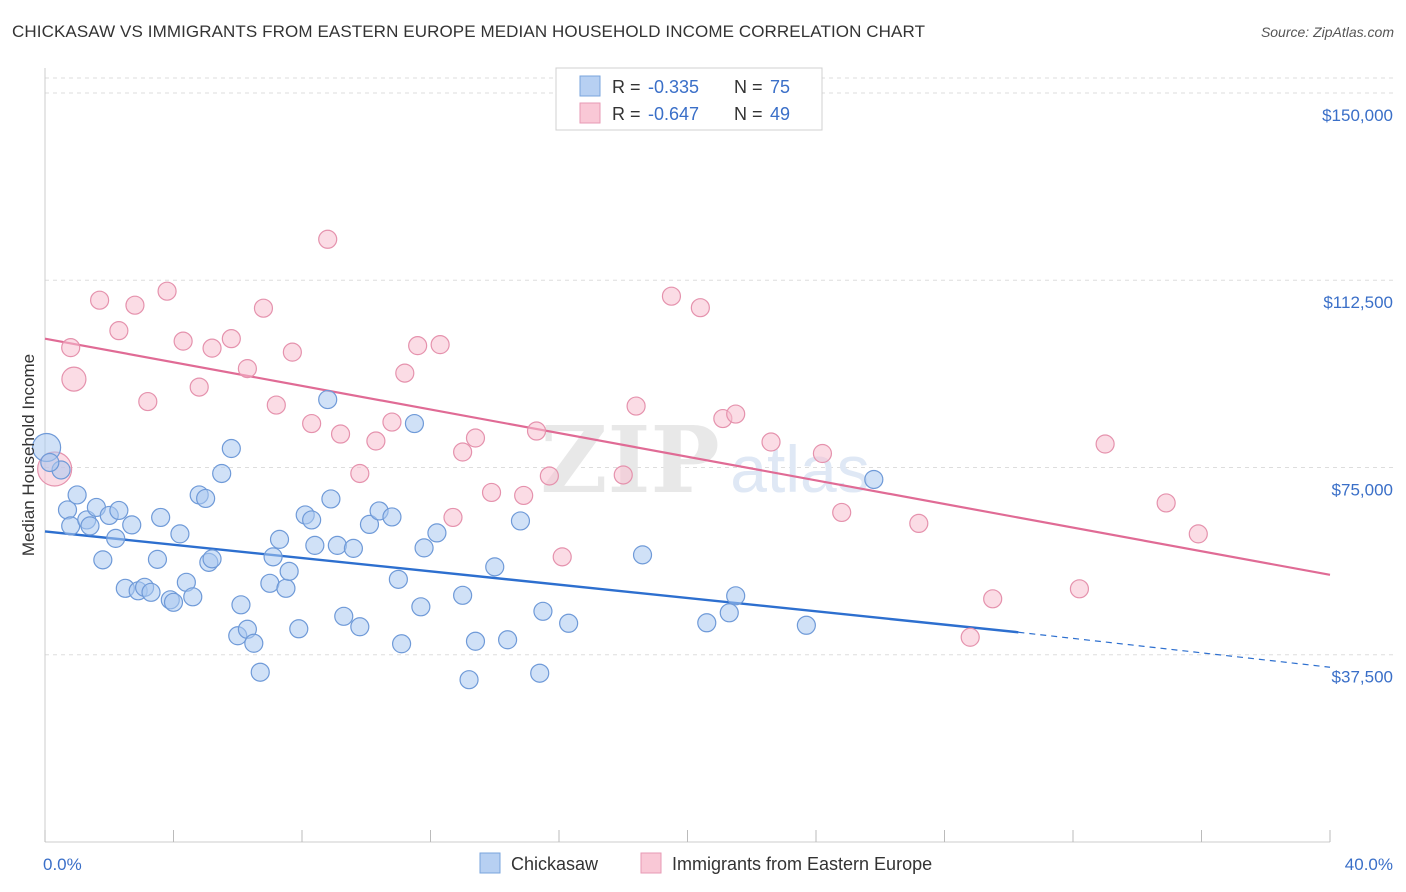  What do you see at coordinates (780, 114) in the screenshot?
I see `legend-n-value-2: 49` at bounding box center [780, 114].